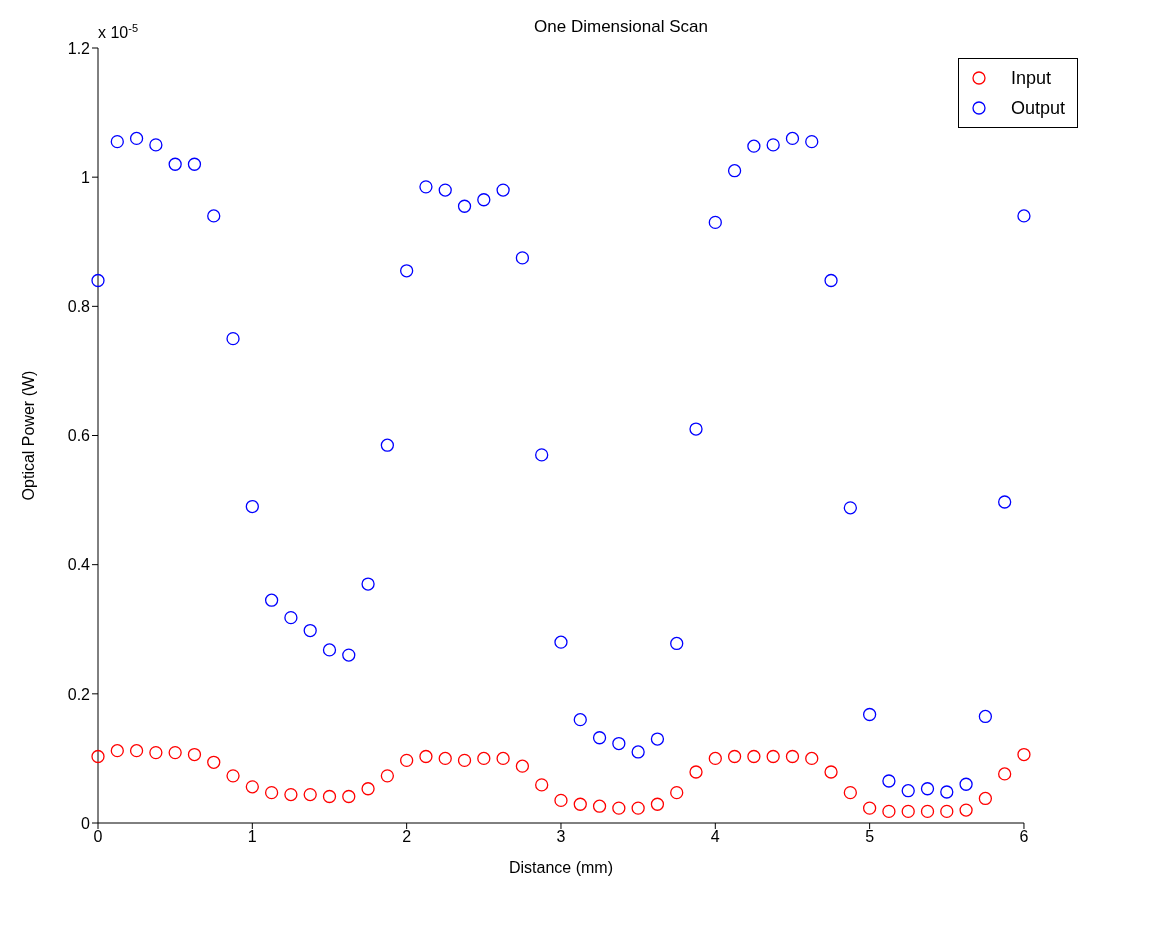 This screenshot has width=1169, height=938. Describe the element at coordinates (621, 26) in the screenshot. I see `chart-title: One Dimensional Scan` at that location.